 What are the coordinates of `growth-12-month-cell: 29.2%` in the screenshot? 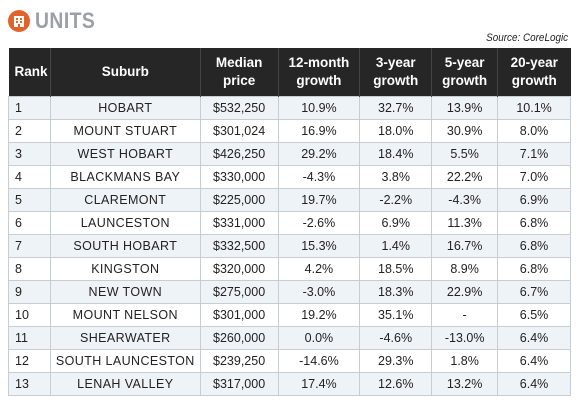 It's located at (319, 154).